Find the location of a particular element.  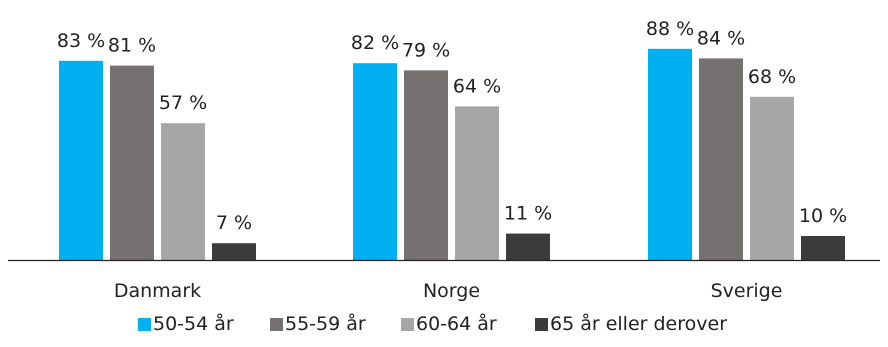

category-label: Norge is located at coordinates (451, 291).